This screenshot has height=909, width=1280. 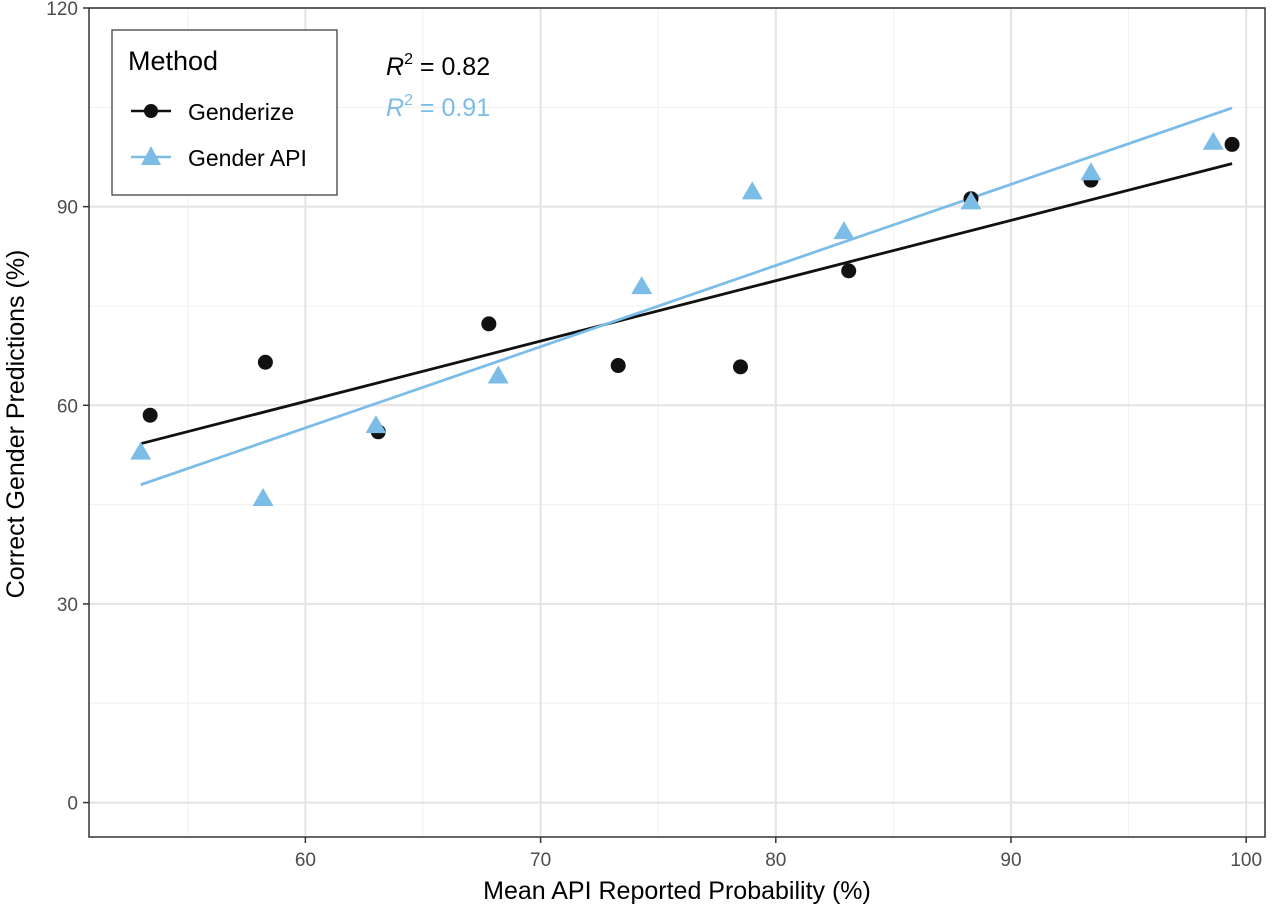 What do you see at coordinates (151, 111) in the screenshot?
I see `legend-genderize-marker` at bounding box center [151, 111].